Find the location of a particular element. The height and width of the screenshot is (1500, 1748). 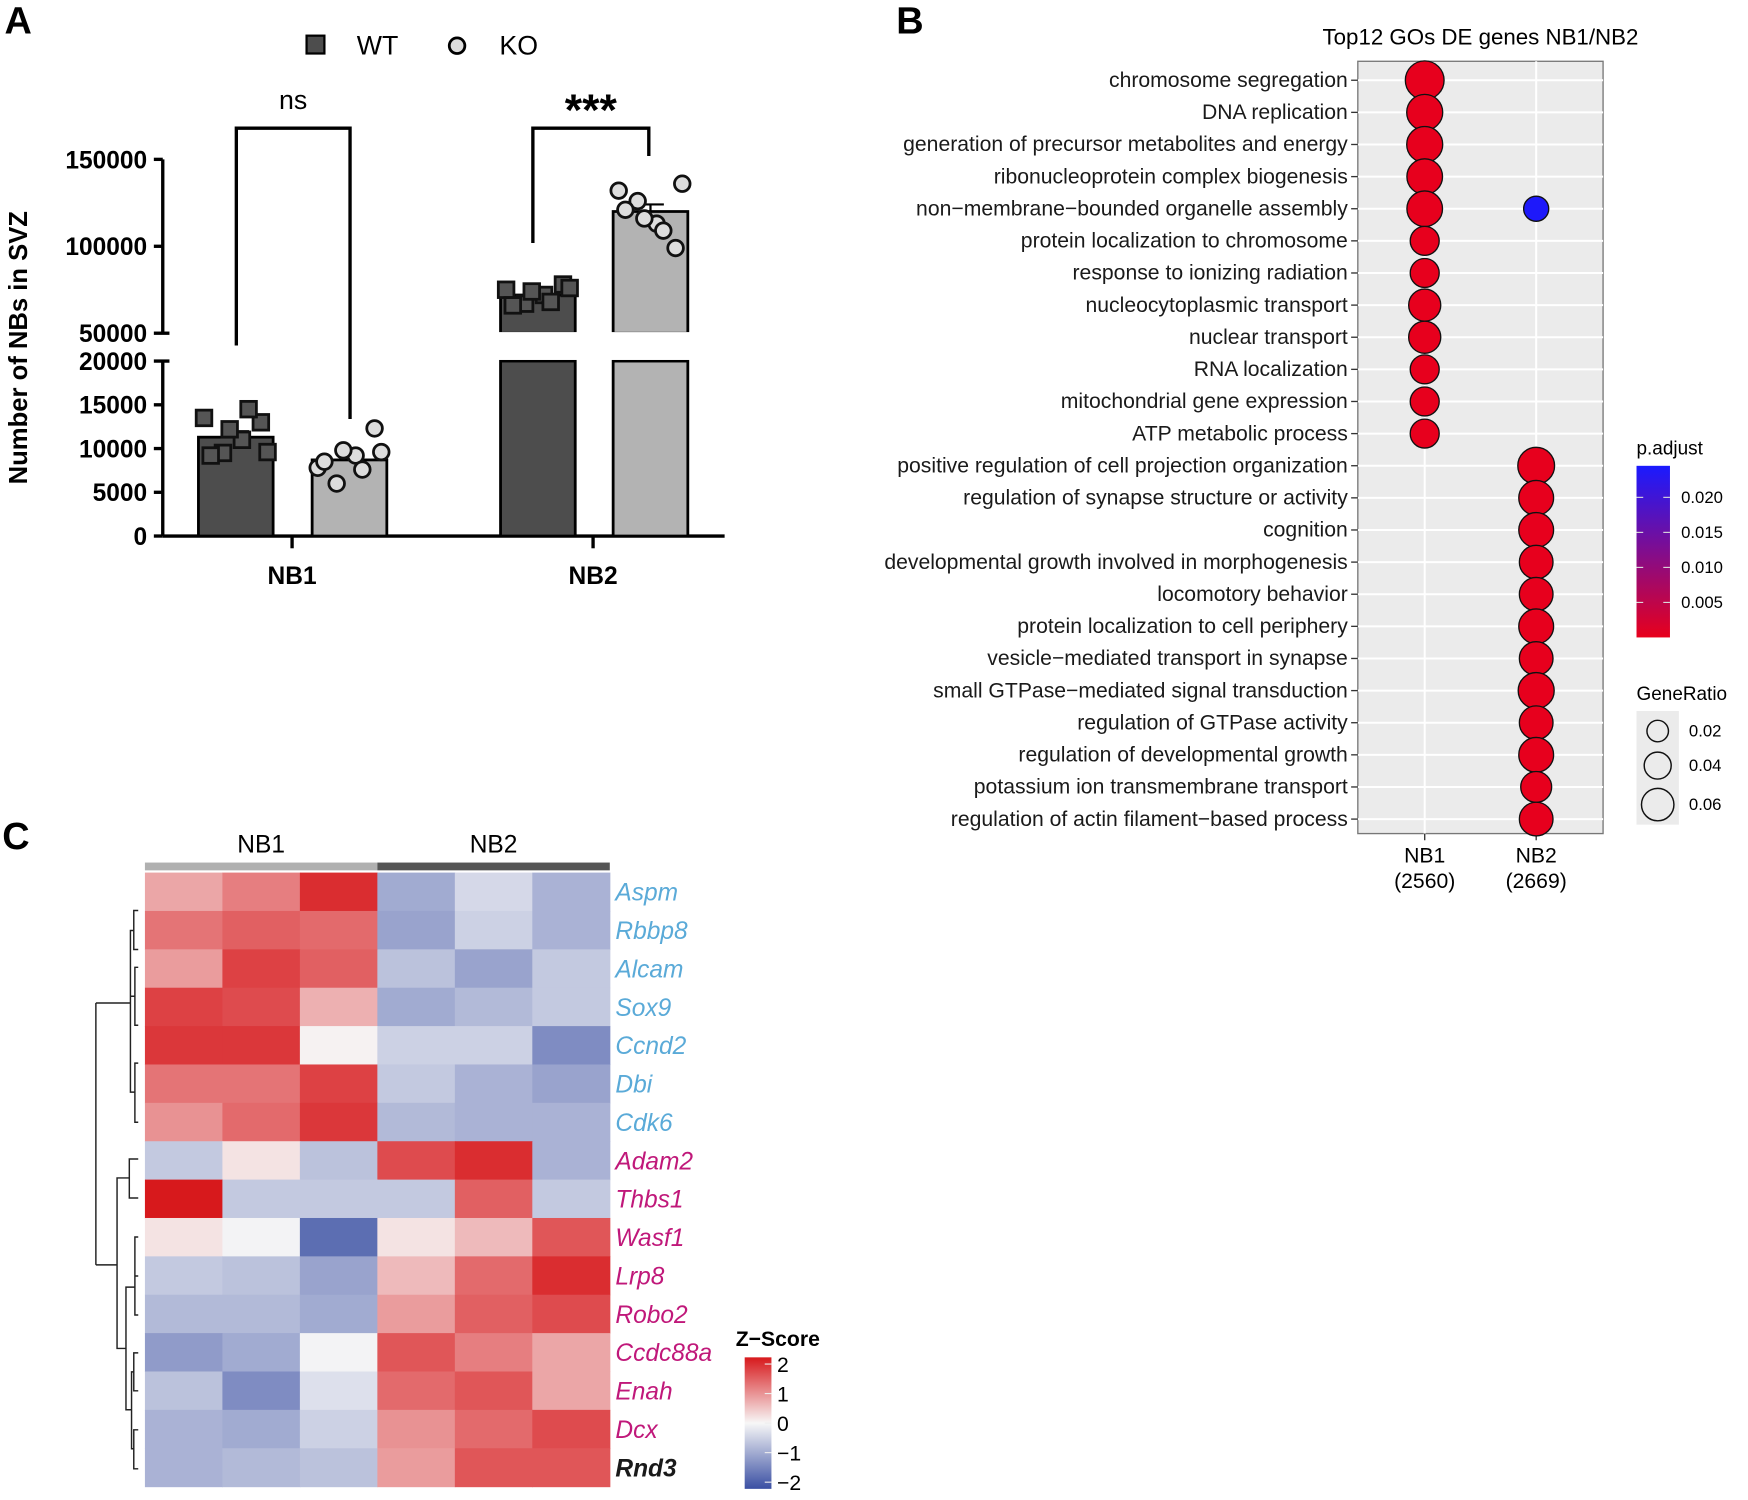

column-group-bar-nb1 is located at coordinates (261, 866).